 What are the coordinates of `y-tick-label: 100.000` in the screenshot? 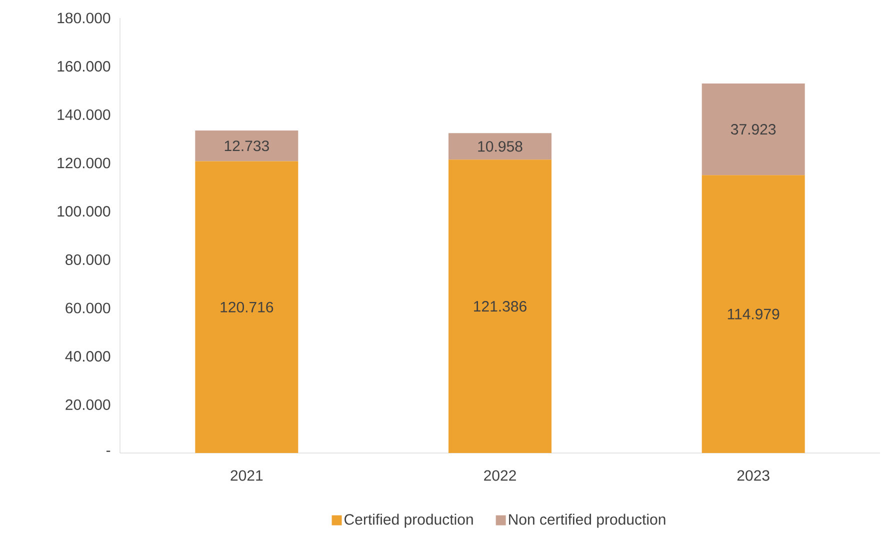 It's located at (84, 211).